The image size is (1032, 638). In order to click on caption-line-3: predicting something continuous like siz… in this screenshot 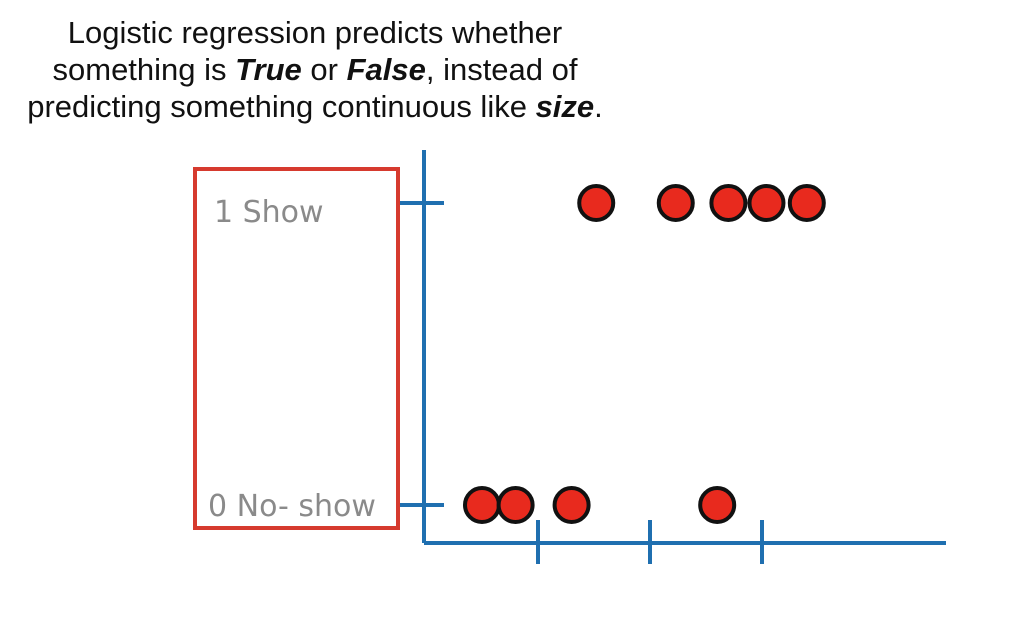, I will do `click(315, 106)`.